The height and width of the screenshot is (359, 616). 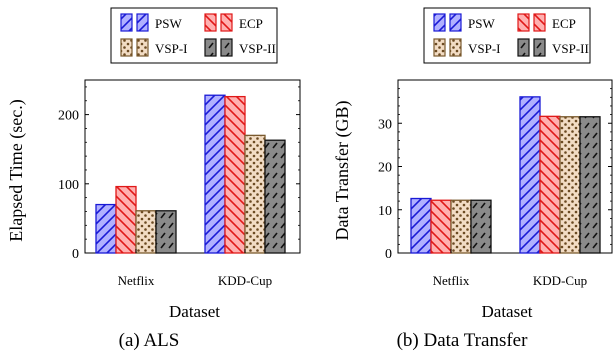 What do you see at coordinates (385, 168) in the screenshot?
I see `y-tick-label: 20` at bounding box center [385, 168].